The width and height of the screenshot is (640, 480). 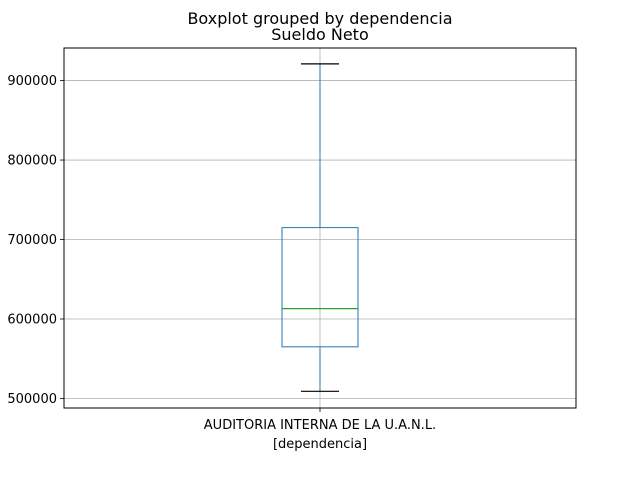 What do you see at coordinates (320, 287) in the screenshot?
I see `iqr-box` at bounding box center [320, 287].